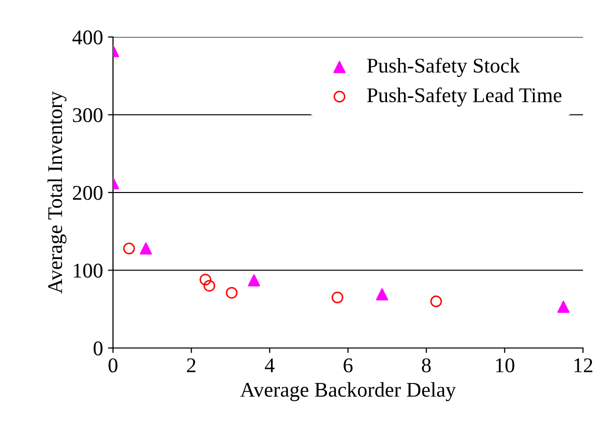 The height and width of the screenshot is (437, 604). What do you see at coordinates (88, 271) in the screenshot?
I see `y-tick-label: 100` at bounding box center [88, 271].